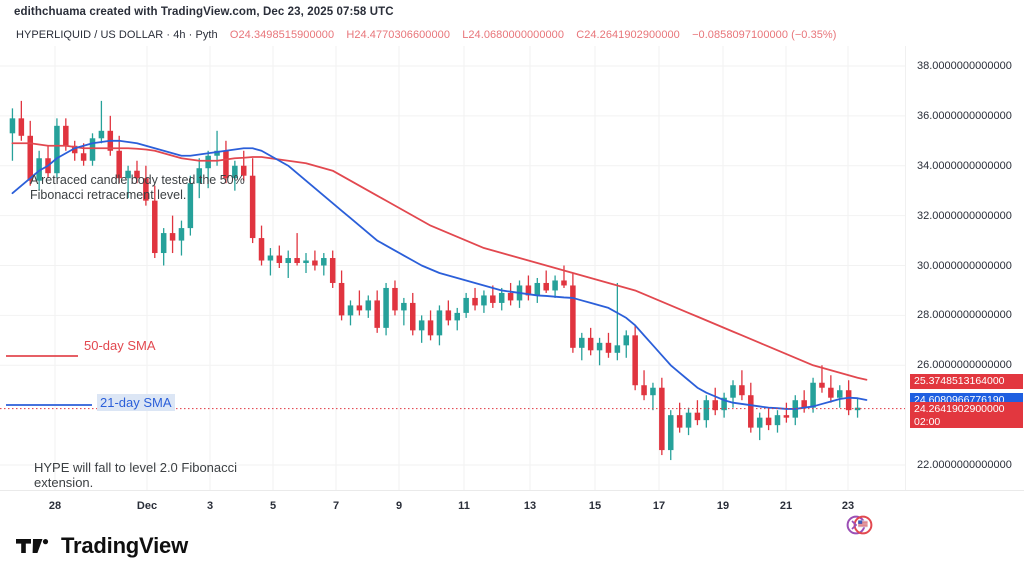 The width and height of the screenshot is (1024, 570). What do you see at coordinates (530, 506) in the screenshot?
I see `time-axis-label: 13` at bounding box center [530, 506].